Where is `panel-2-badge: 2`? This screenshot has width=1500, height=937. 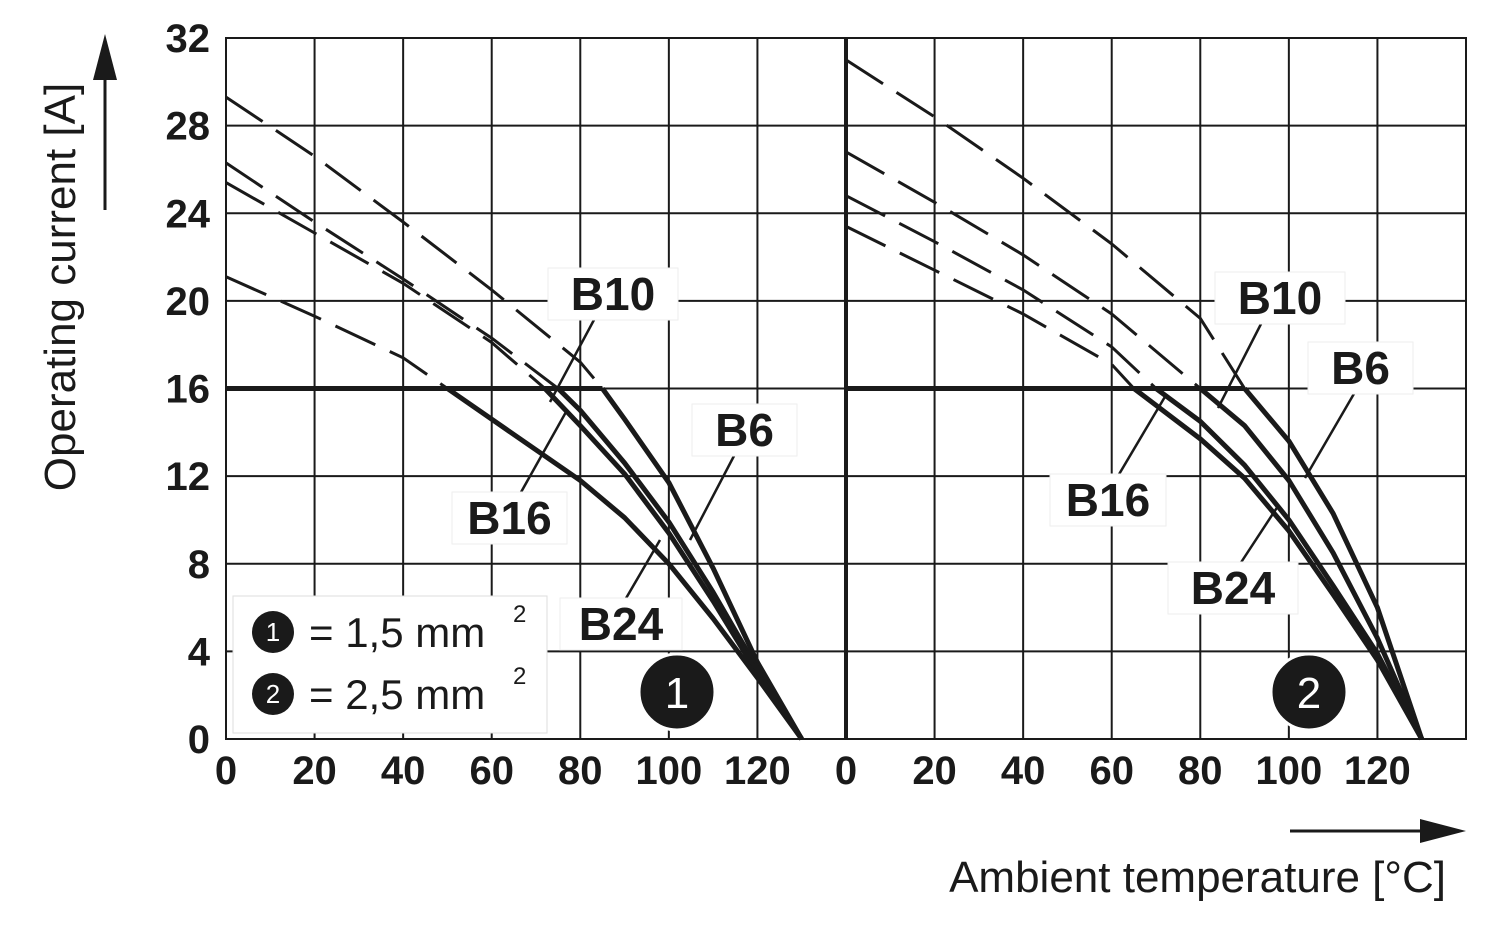 panel-2-badge: 2 is located at coordinates (1309, 692).